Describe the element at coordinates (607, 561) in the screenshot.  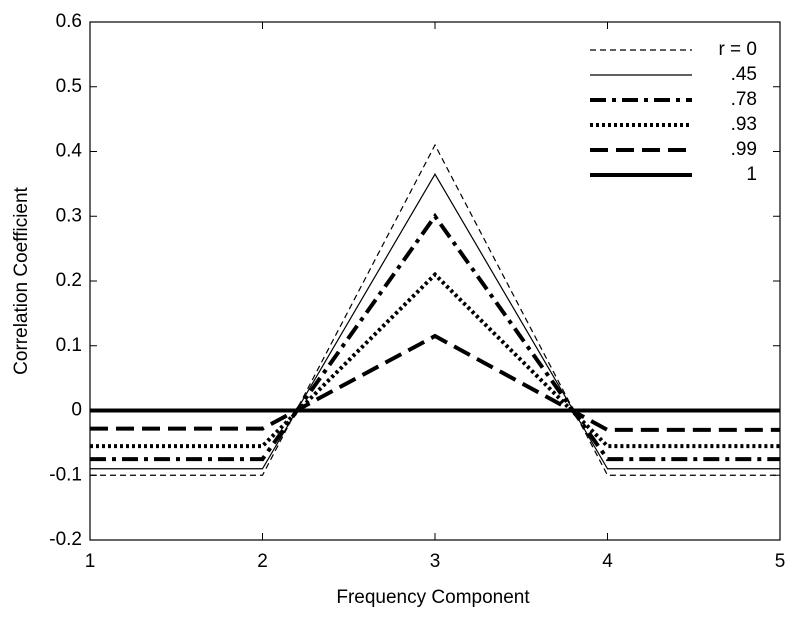
I see `x-tick-label: 4` at that location.